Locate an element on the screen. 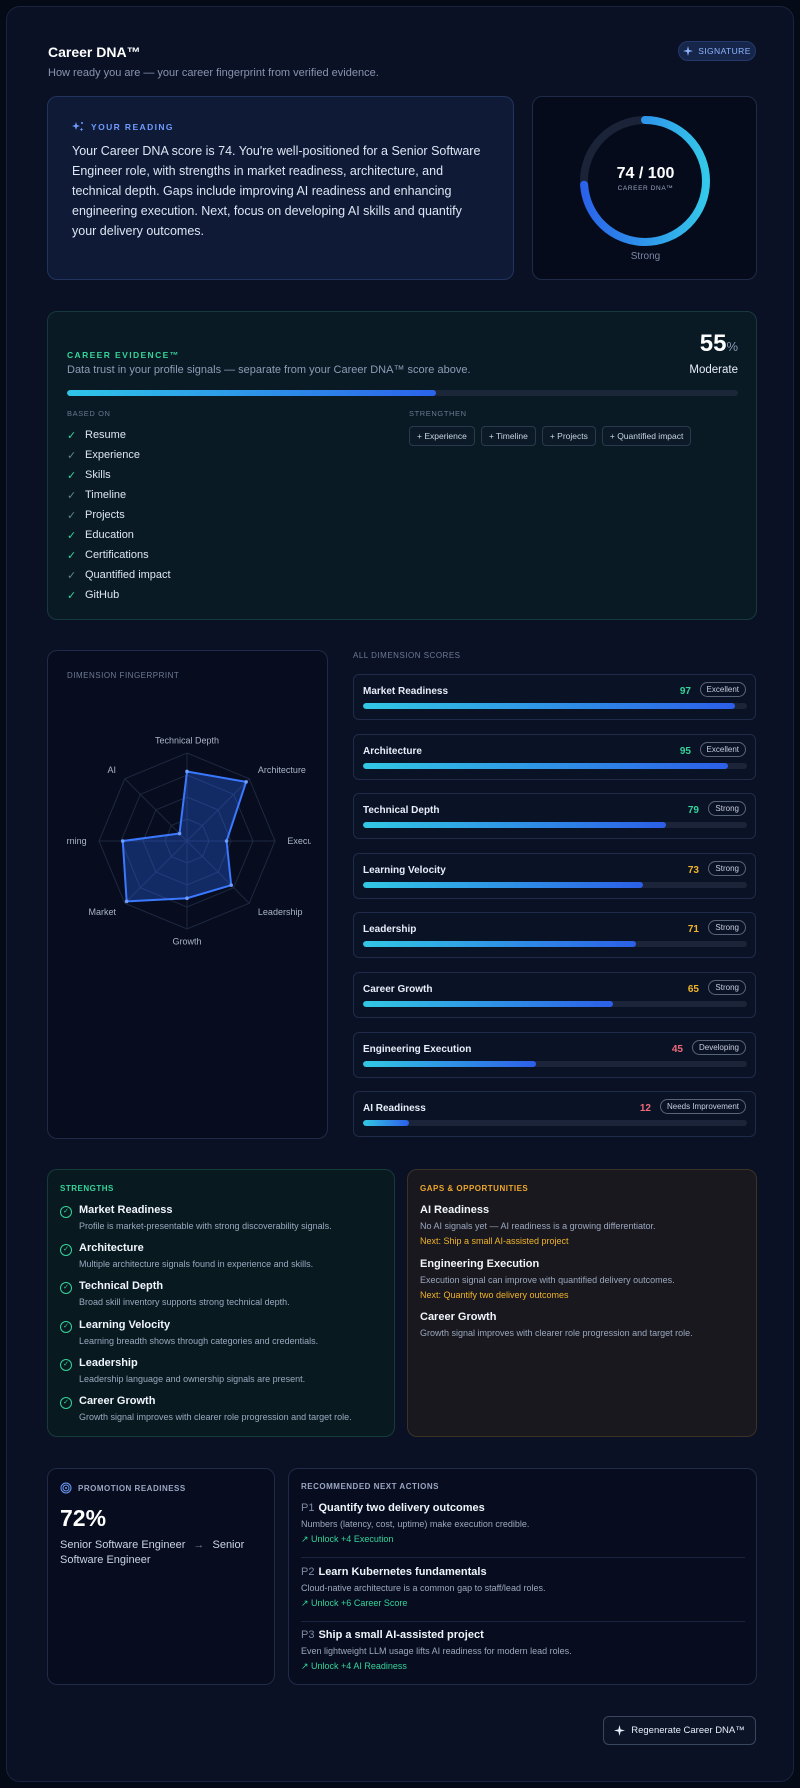 This screenshot has height=1788, width=800. dimension-score-card: Market Readiness Excellent 97 is located at coordinates (554, 697).